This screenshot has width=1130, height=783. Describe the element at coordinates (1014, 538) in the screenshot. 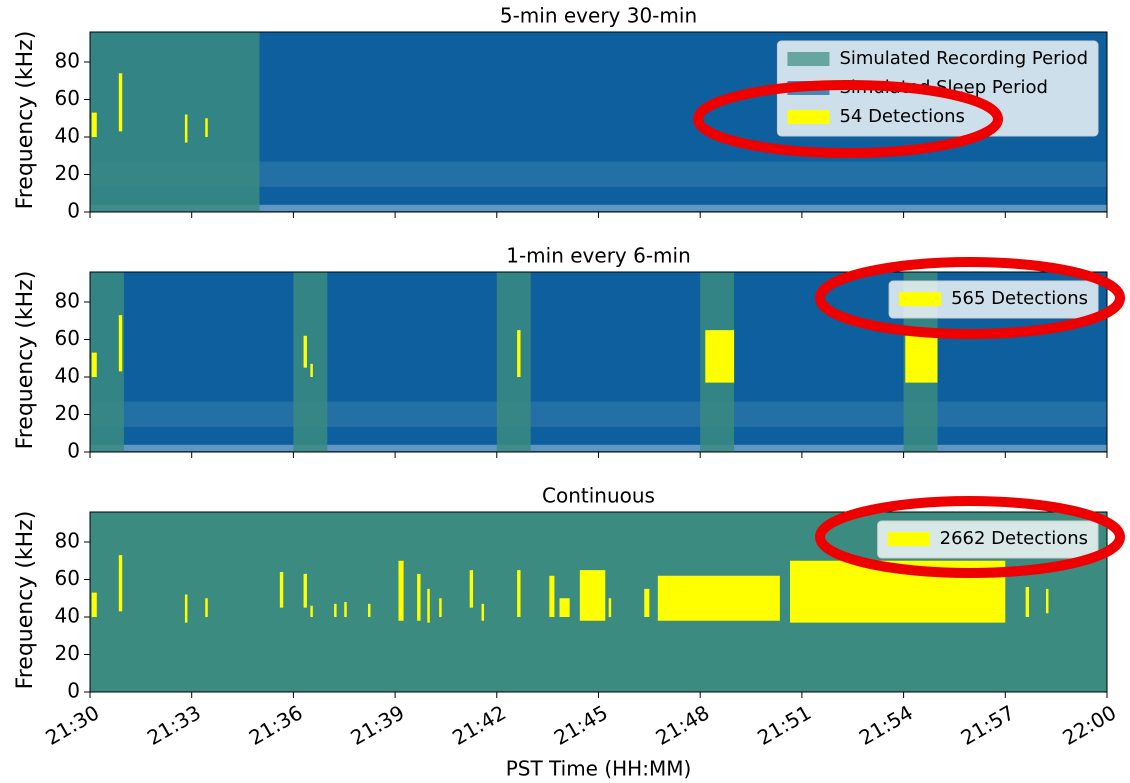

I see `legend-label: 2662 Detections` at that location.